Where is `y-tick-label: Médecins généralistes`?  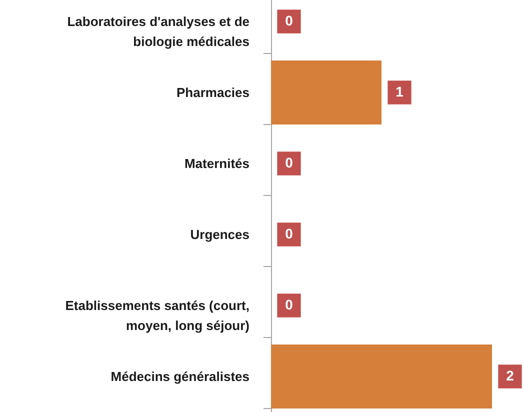
y-tick-label: Médecins généralistes is located at coordinates (180, 376).